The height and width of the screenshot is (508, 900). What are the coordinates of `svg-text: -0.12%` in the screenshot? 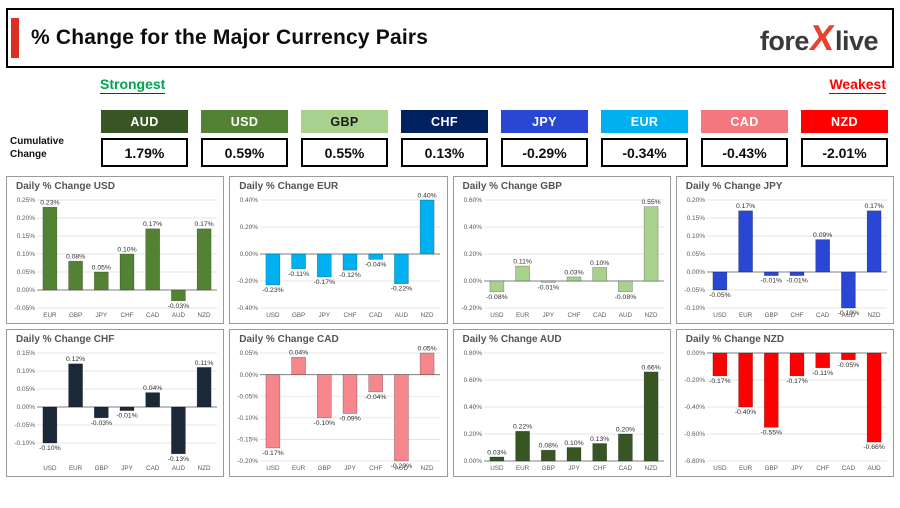 It's located at (350, 275).